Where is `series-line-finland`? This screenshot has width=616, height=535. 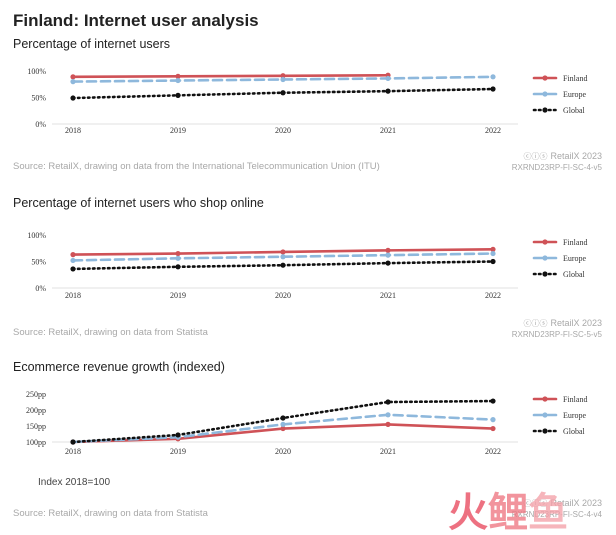
series-line-finland is located at coordinates (230, 76).